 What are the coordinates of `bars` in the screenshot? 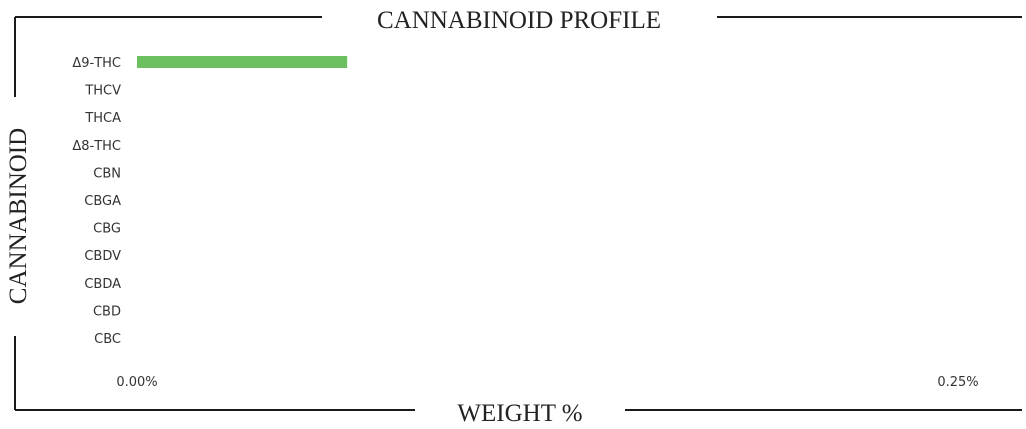 It's located at (242, 62).